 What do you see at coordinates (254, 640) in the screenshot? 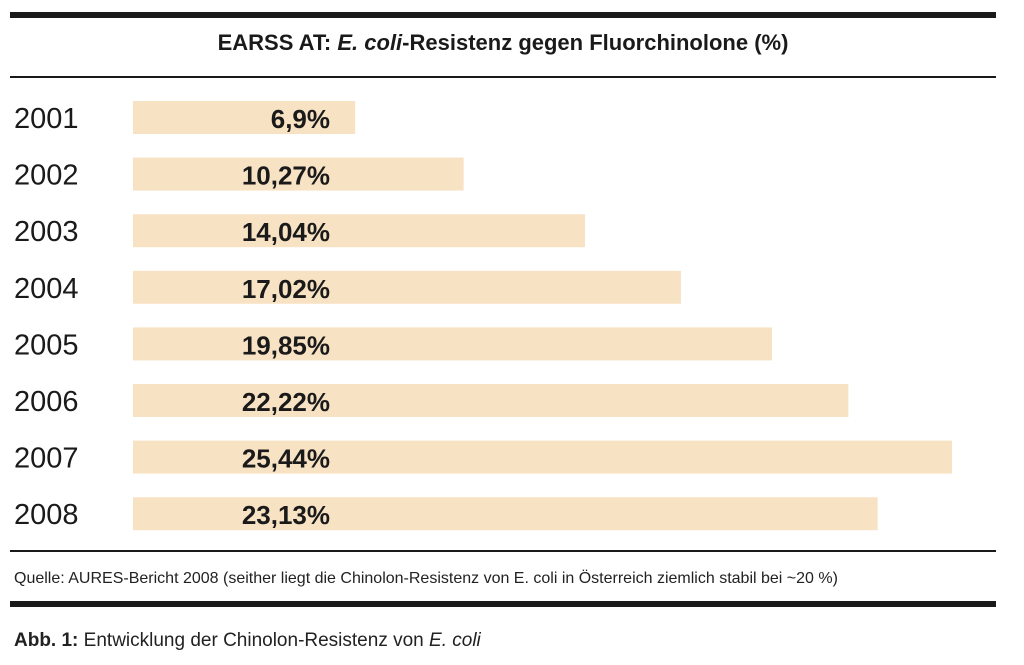
I see `caption-text: Entwicklung der Chinolon-Resistenz von` at bounding box center [254, 640].